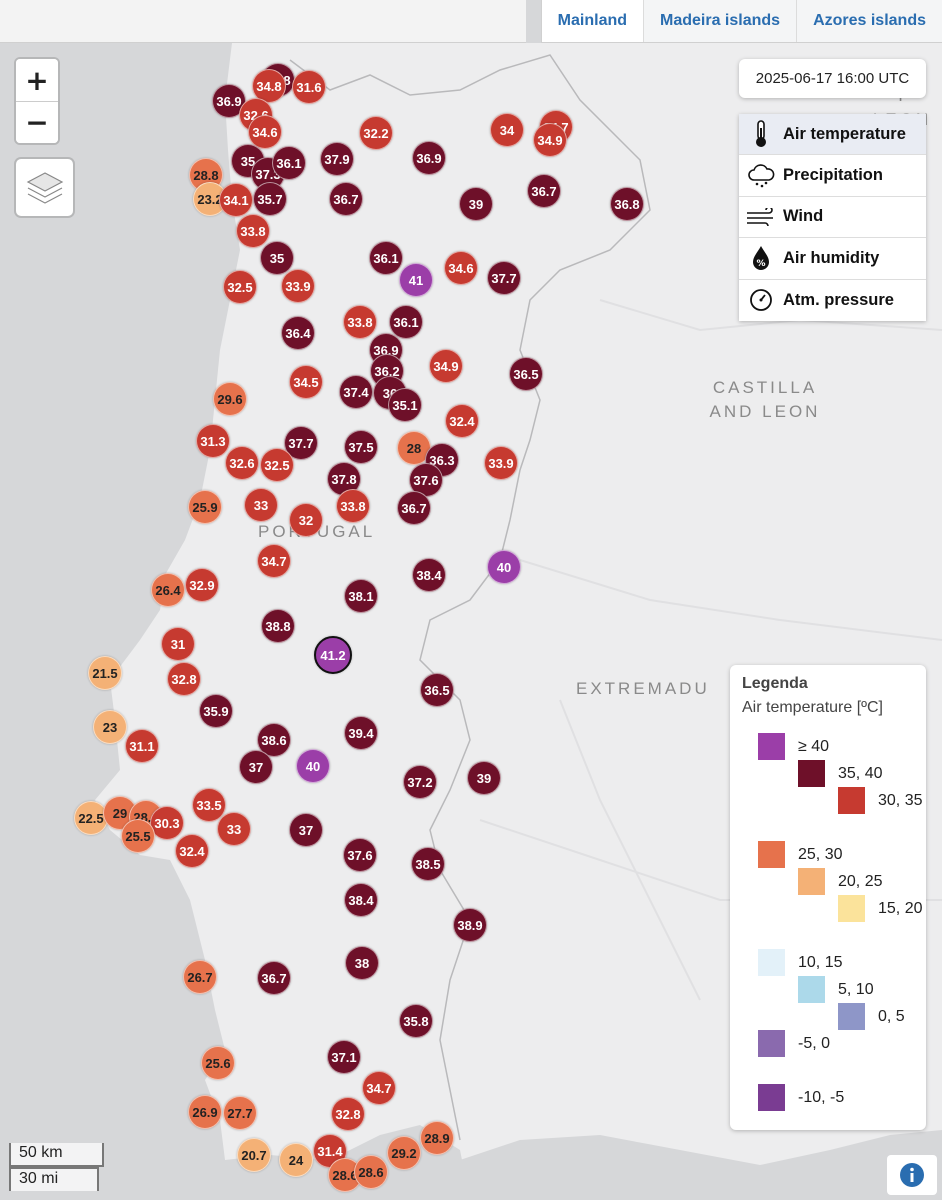  Describe the element at coordinates (296, 1160) in the screenshot. I see `station-marker: 24` at that location.